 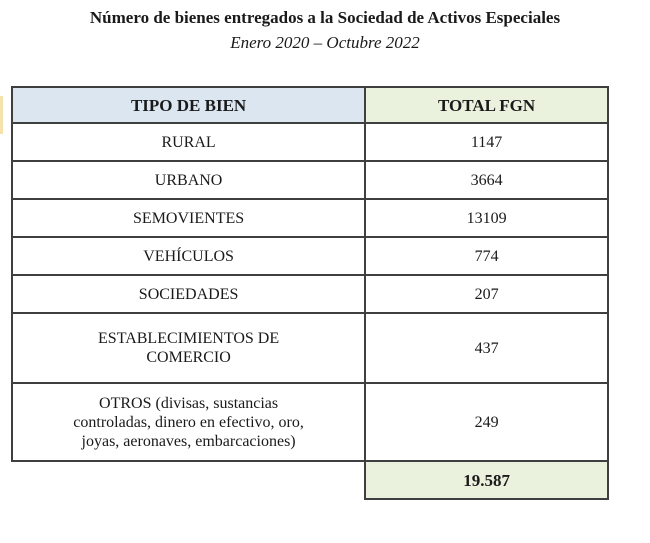 What do you see at coordinates (188, 180) in the screenshot?
I see `cell-tipo: URBANO` at bounding box center [188, 180].